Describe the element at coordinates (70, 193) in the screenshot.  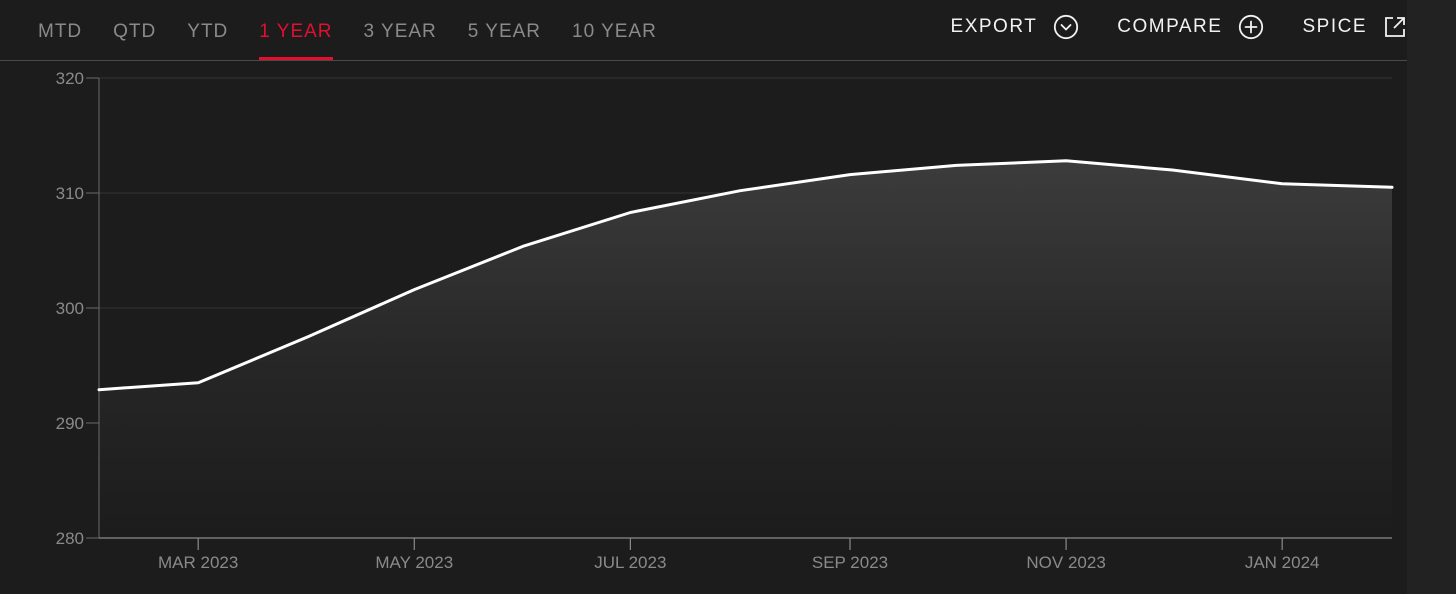
I see `y-tick-label: 310` at that location.